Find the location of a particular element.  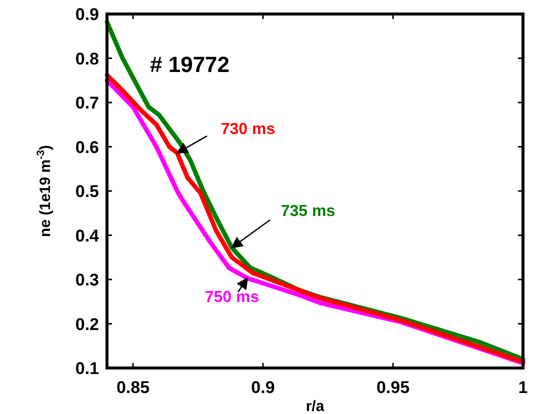

y-tick-label: 0.5 is located at coordinates (87, 191).